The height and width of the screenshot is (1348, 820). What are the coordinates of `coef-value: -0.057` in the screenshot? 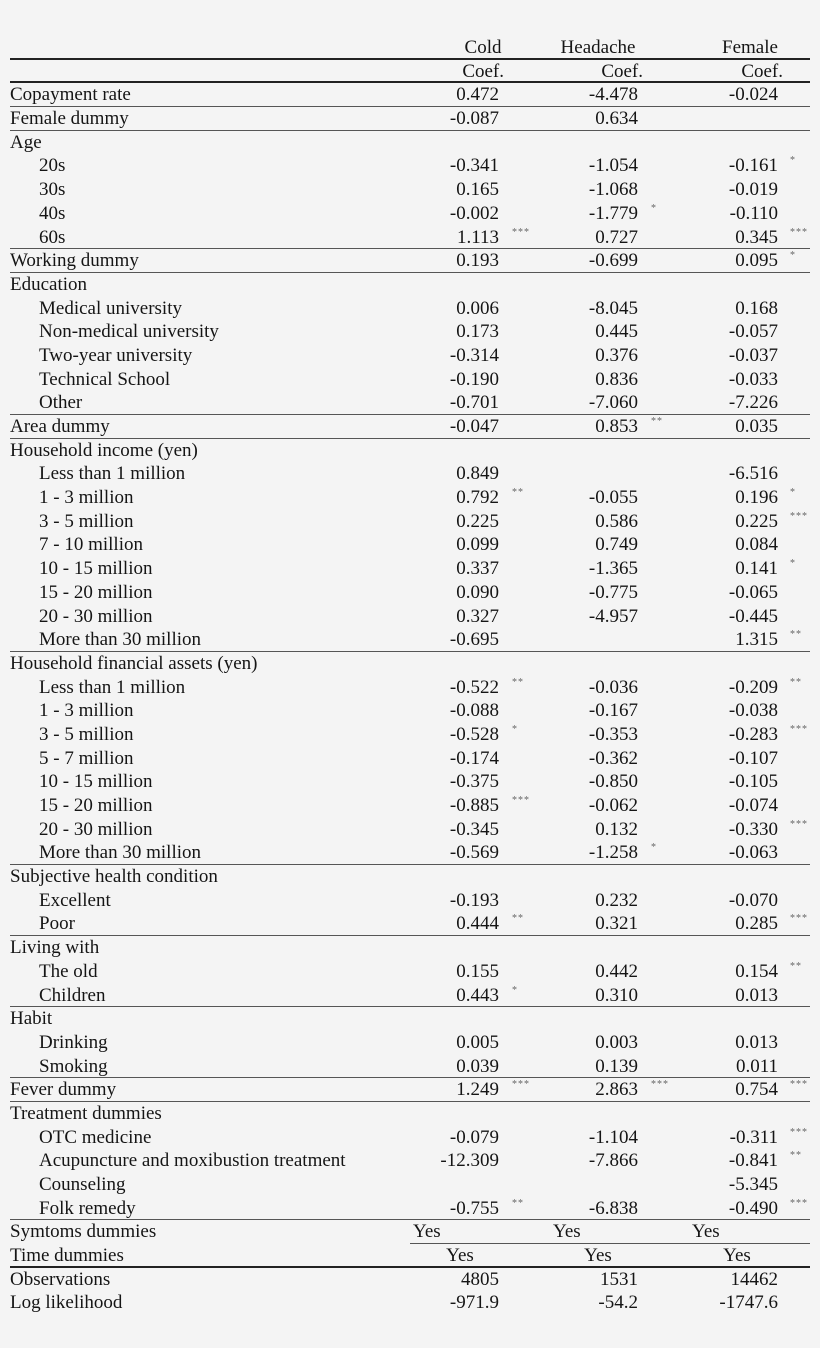 It's located at (753, 332).